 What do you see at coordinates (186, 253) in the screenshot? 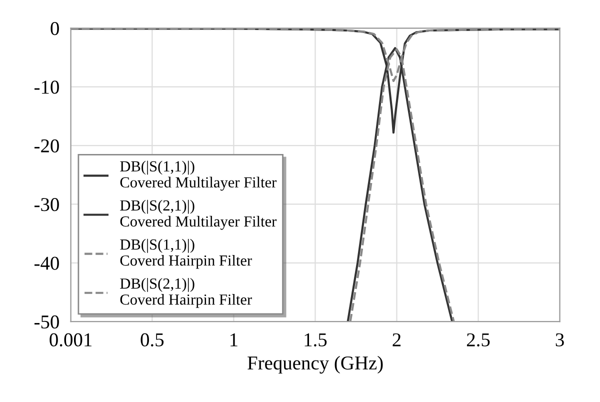
I see `legend-label: DB(|S(1,1)|) Coverd Hairpin Filter` at bounding box center [186, 253].